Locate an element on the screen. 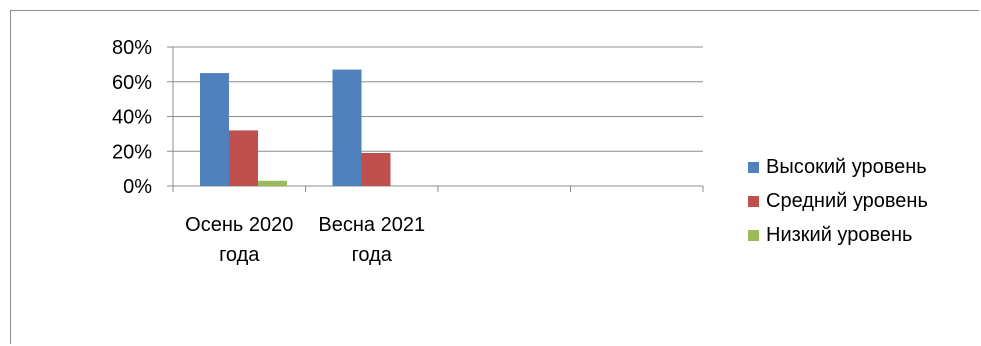  y-tick-label: 20% is located at coordinates (132, 152).